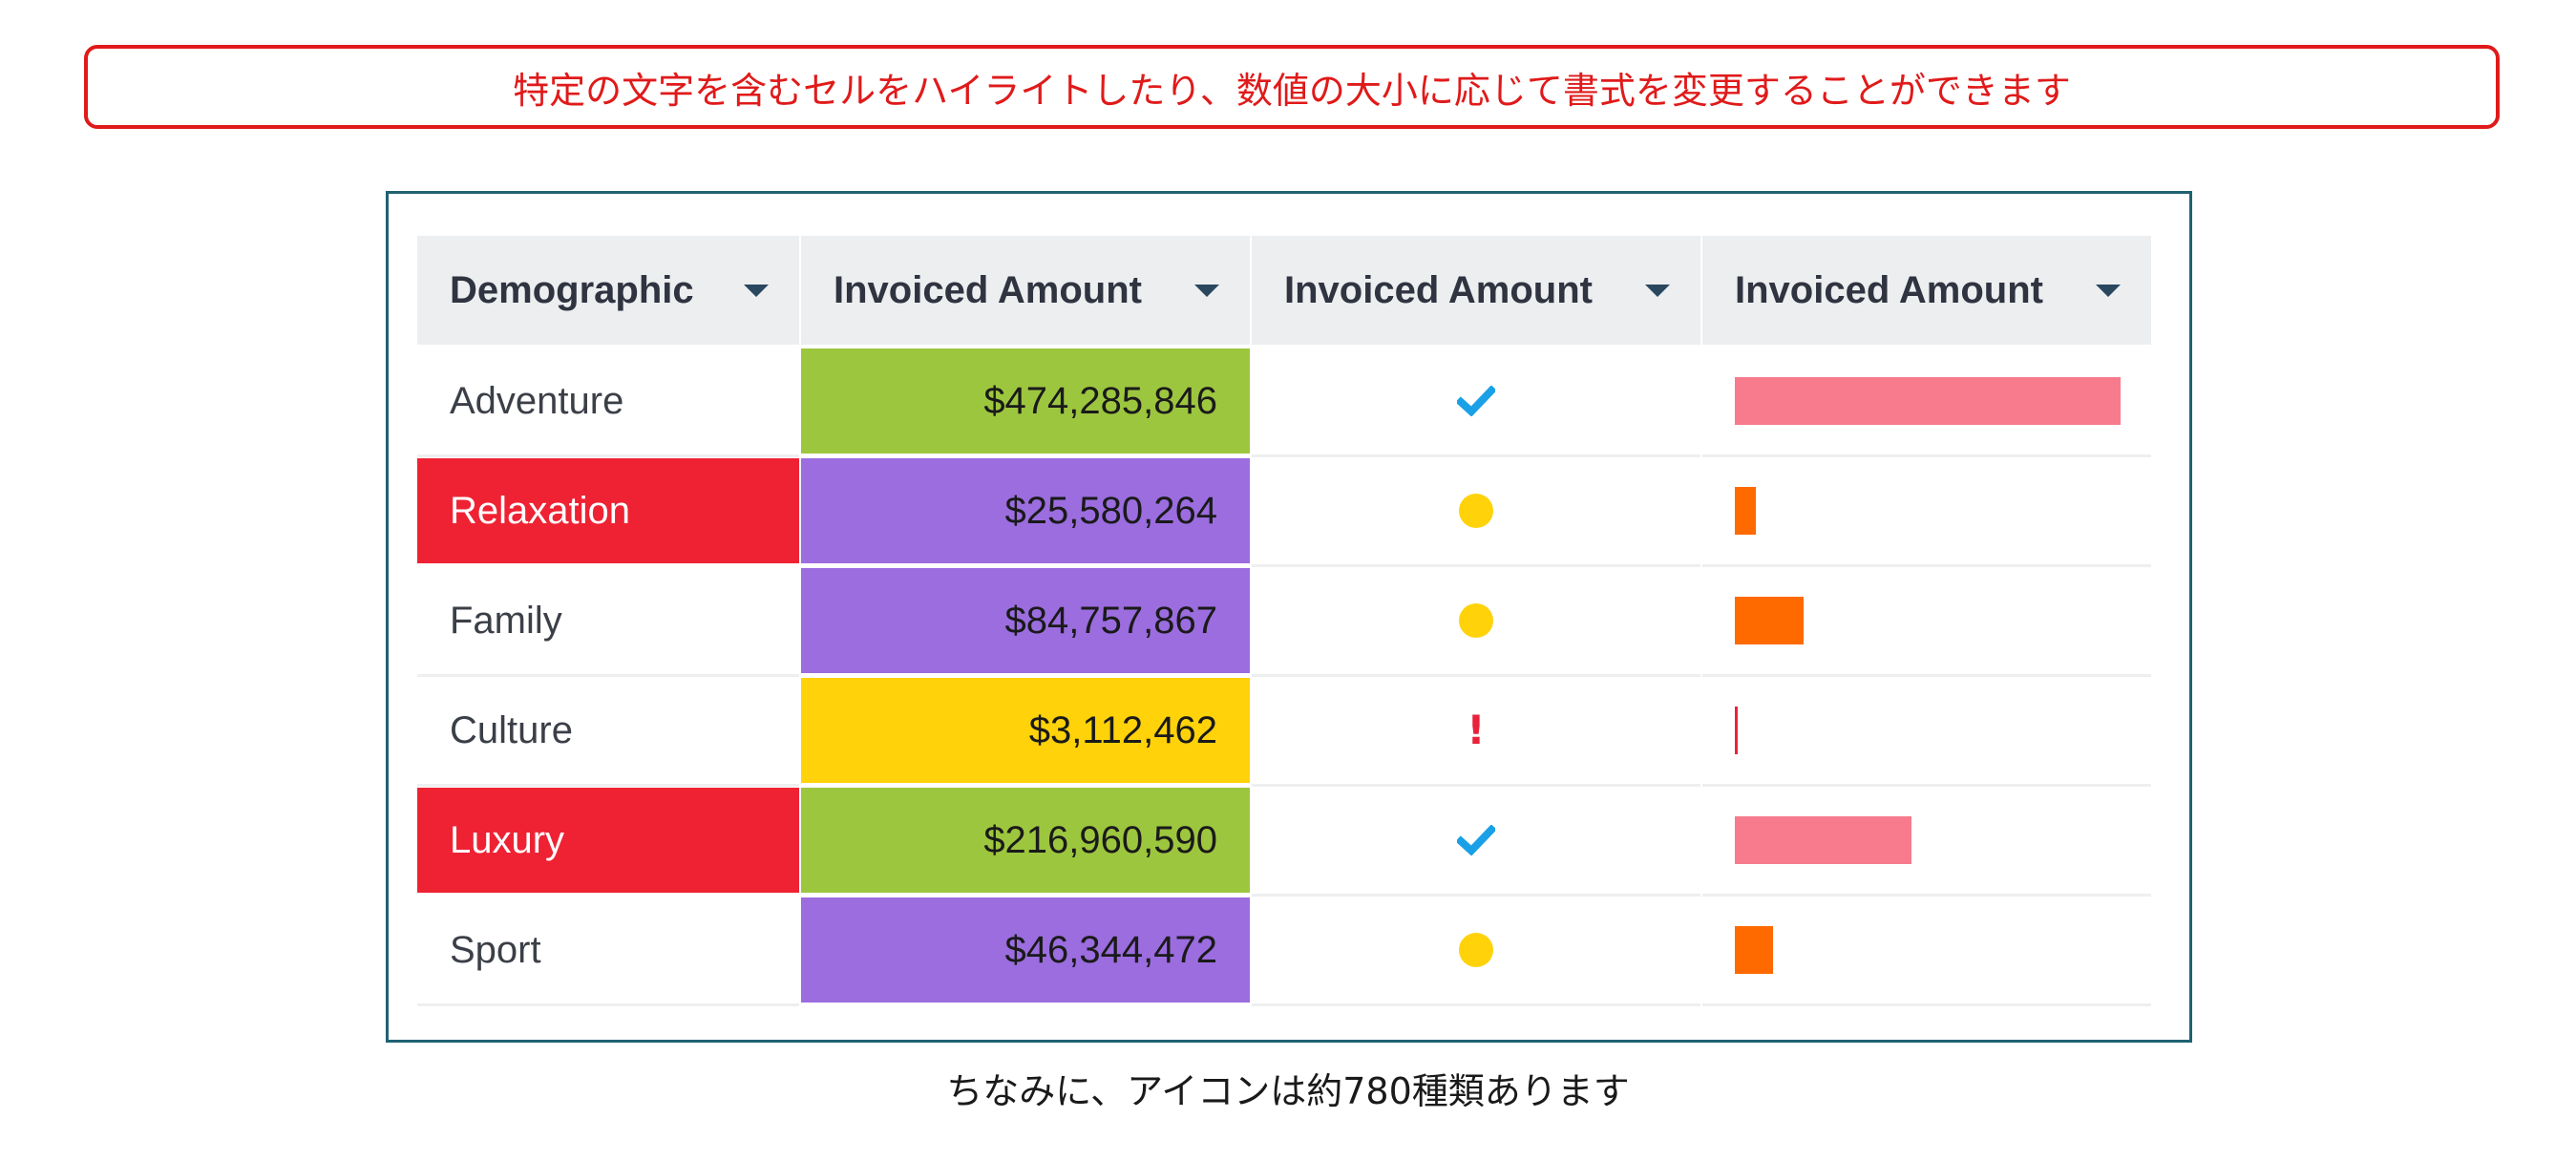 The image size is (2576, 1161). Describe the element at coordinates (1288, 1091) in the screenshot. I see `caption-text: ちなみに、アイコンは約780種類あります` at that location.